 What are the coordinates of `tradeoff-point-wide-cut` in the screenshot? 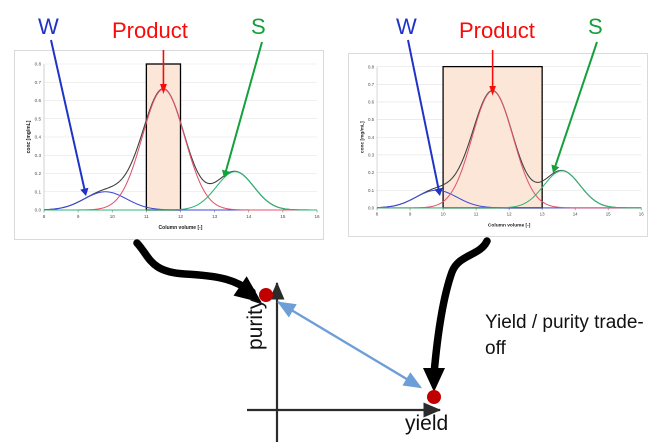 It's located at (434, 397).